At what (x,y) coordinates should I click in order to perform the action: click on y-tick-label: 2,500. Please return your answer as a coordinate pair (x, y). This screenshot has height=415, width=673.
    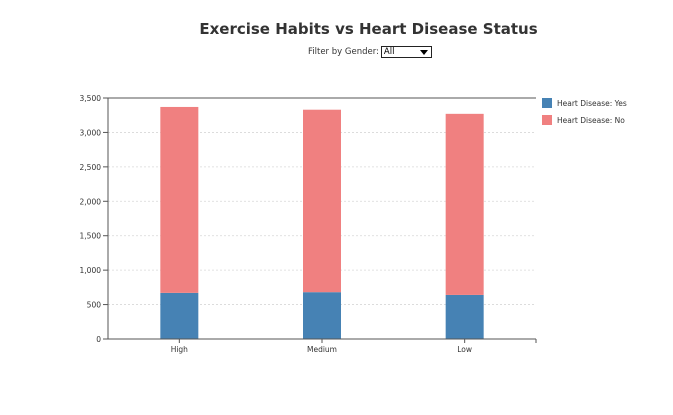
    Looking at the image, I should click on (91, 167).